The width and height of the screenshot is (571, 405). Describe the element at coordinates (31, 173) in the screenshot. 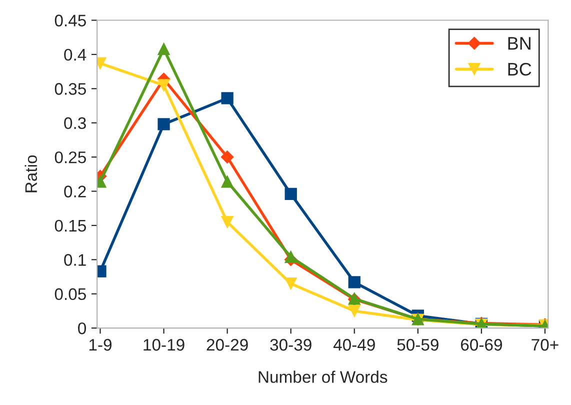

I see `y-axis-title: Ratio` at that location.